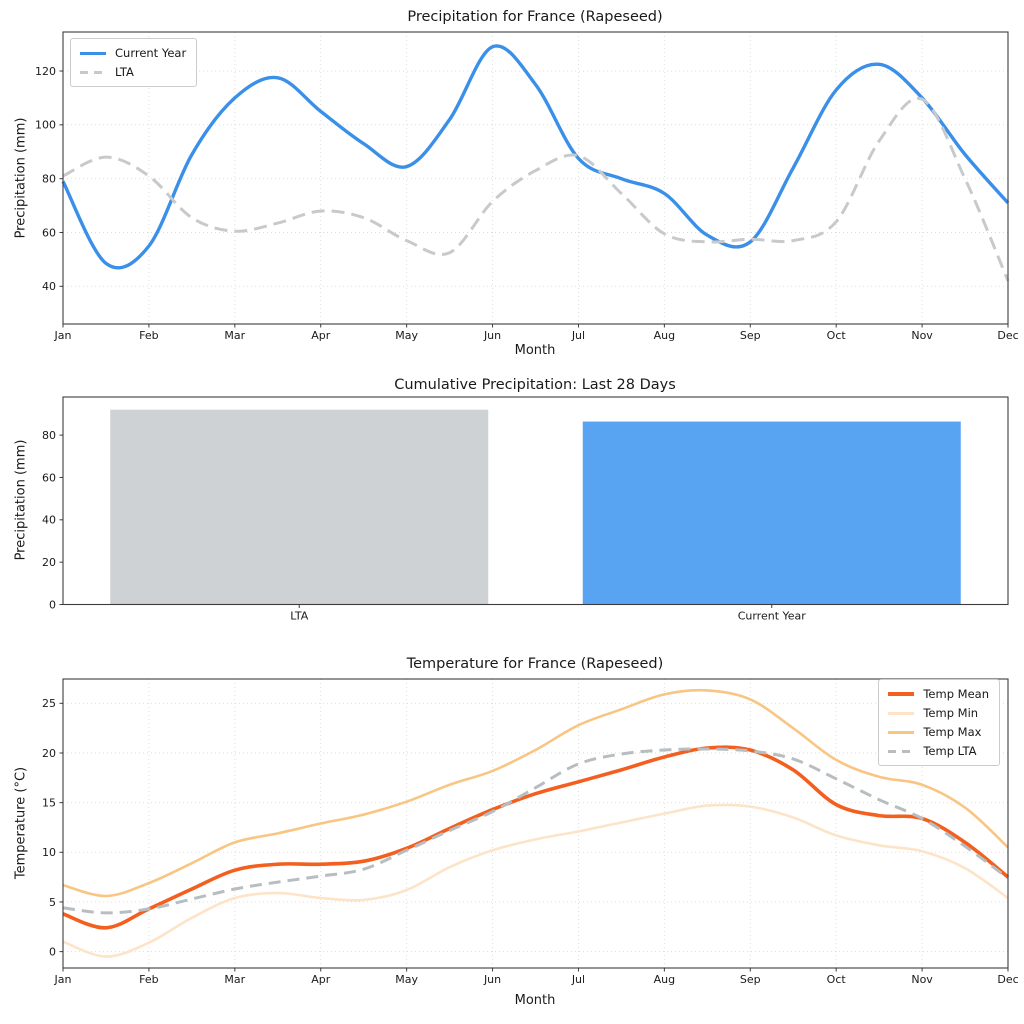  What do you see at coordinates (901, 713) in the screenshot?
I see `temp-min-line-swatch` at bounding box center [901, 713].